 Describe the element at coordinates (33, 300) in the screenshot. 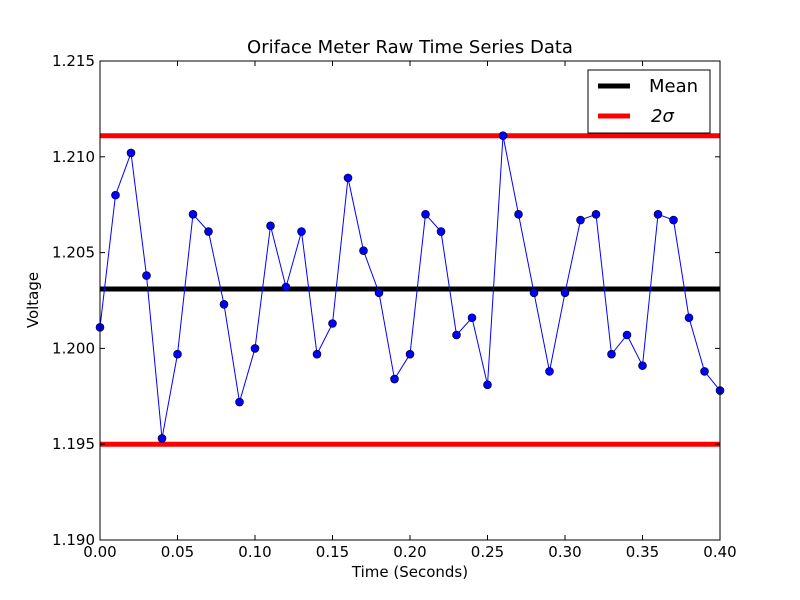

I see `y-axis-label: Voltage` at that location.